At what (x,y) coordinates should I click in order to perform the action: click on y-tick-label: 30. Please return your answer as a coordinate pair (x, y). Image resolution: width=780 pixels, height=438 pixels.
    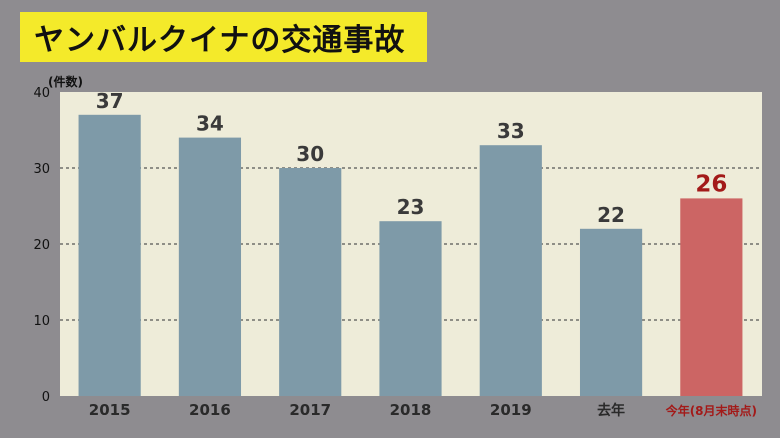
    Looking at the image, I should click on (41, 169).